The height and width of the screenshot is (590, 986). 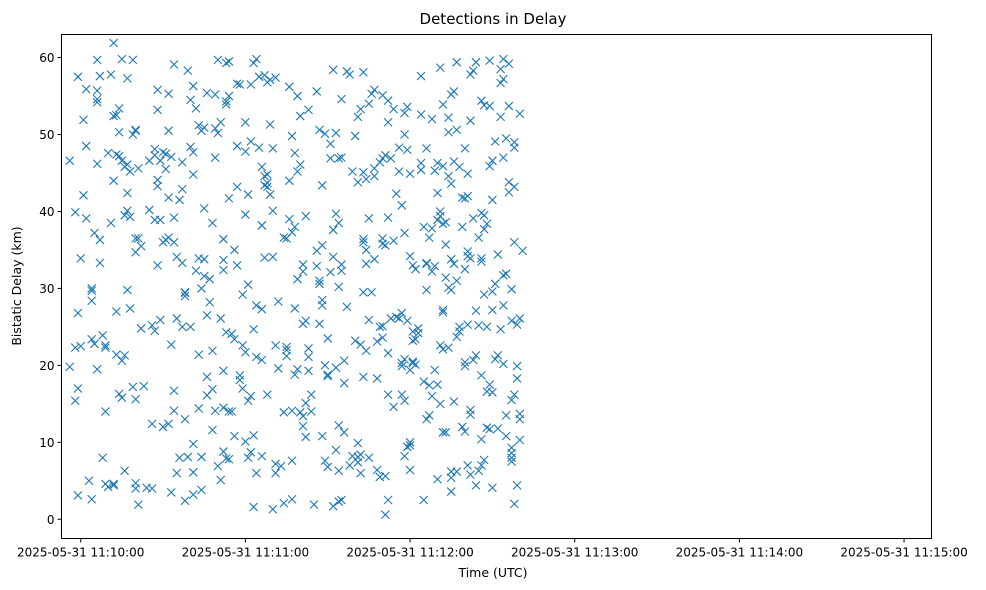 I want to click on chart-title: Detections in Delay, so click(x=493, y=19).